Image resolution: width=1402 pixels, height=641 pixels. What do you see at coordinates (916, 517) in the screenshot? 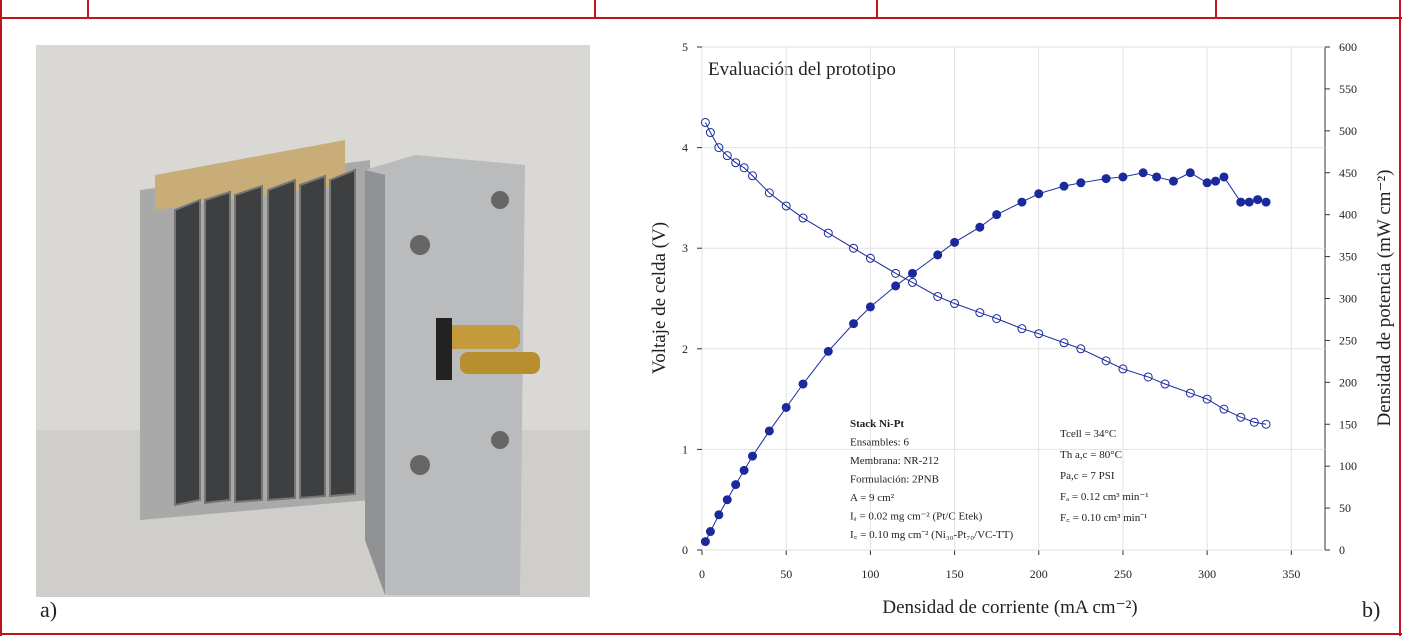
I see `annotation: Iₐ = 0.02 mg cm⁻² (Pt/C Etek)` at bounding box center [916, 517].